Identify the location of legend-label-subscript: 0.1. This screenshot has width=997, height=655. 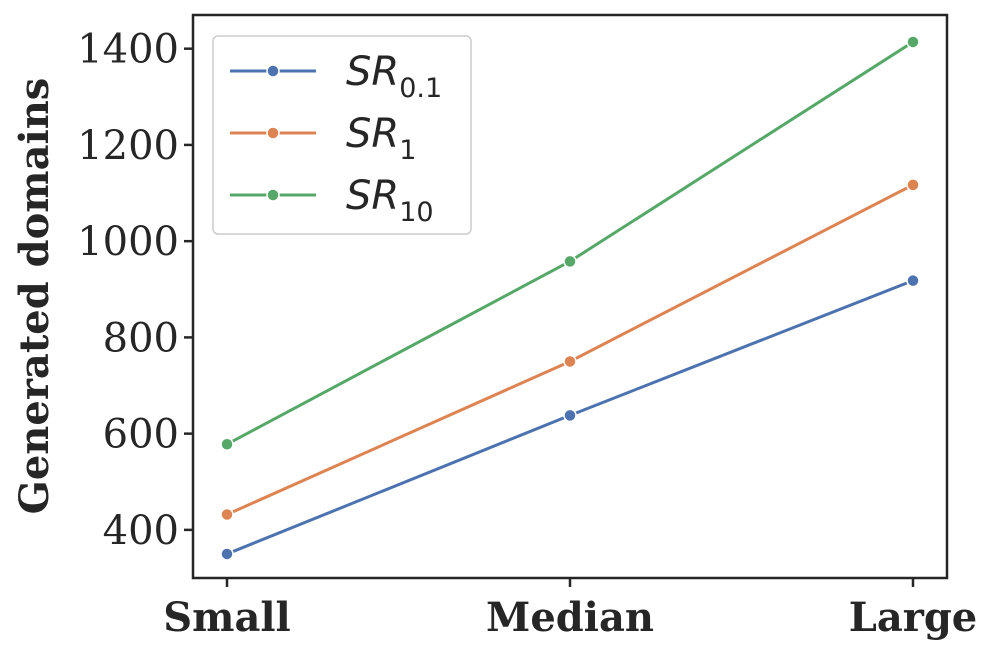
(420, 88).